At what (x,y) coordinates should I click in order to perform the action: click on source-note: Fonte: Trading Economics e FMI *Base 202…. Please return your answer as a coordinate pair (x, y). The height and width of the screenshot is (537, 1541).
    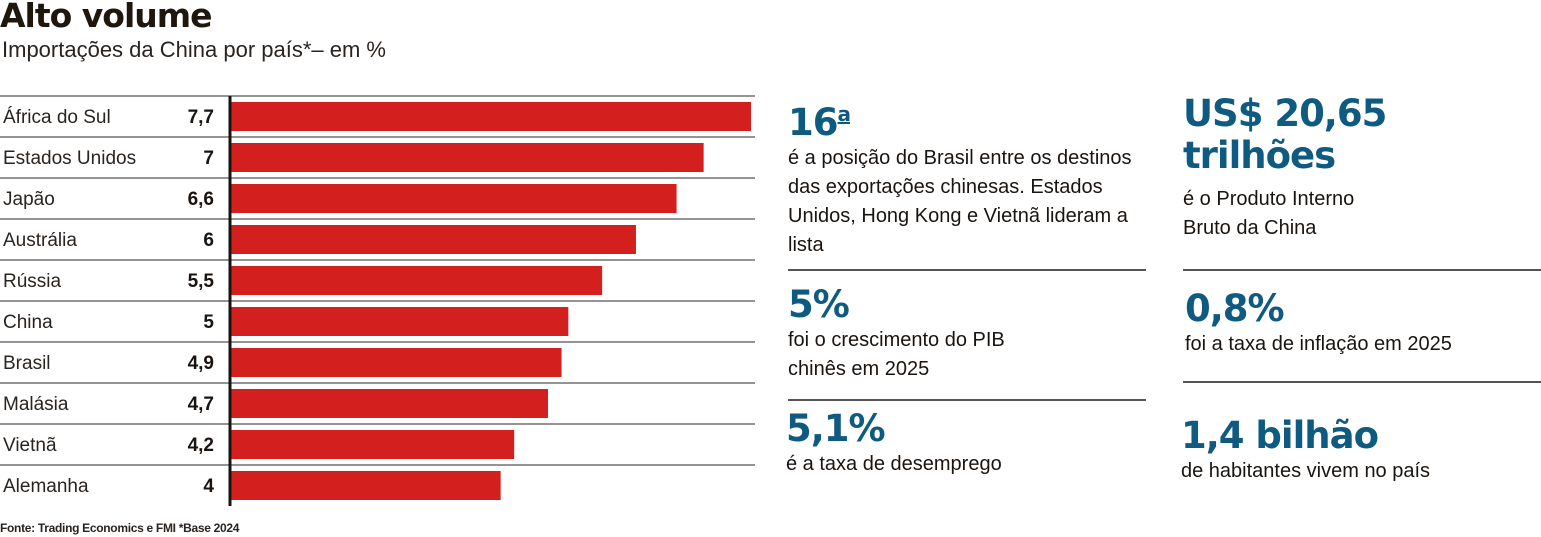
    Looking at the image, I should click on (120, 528).